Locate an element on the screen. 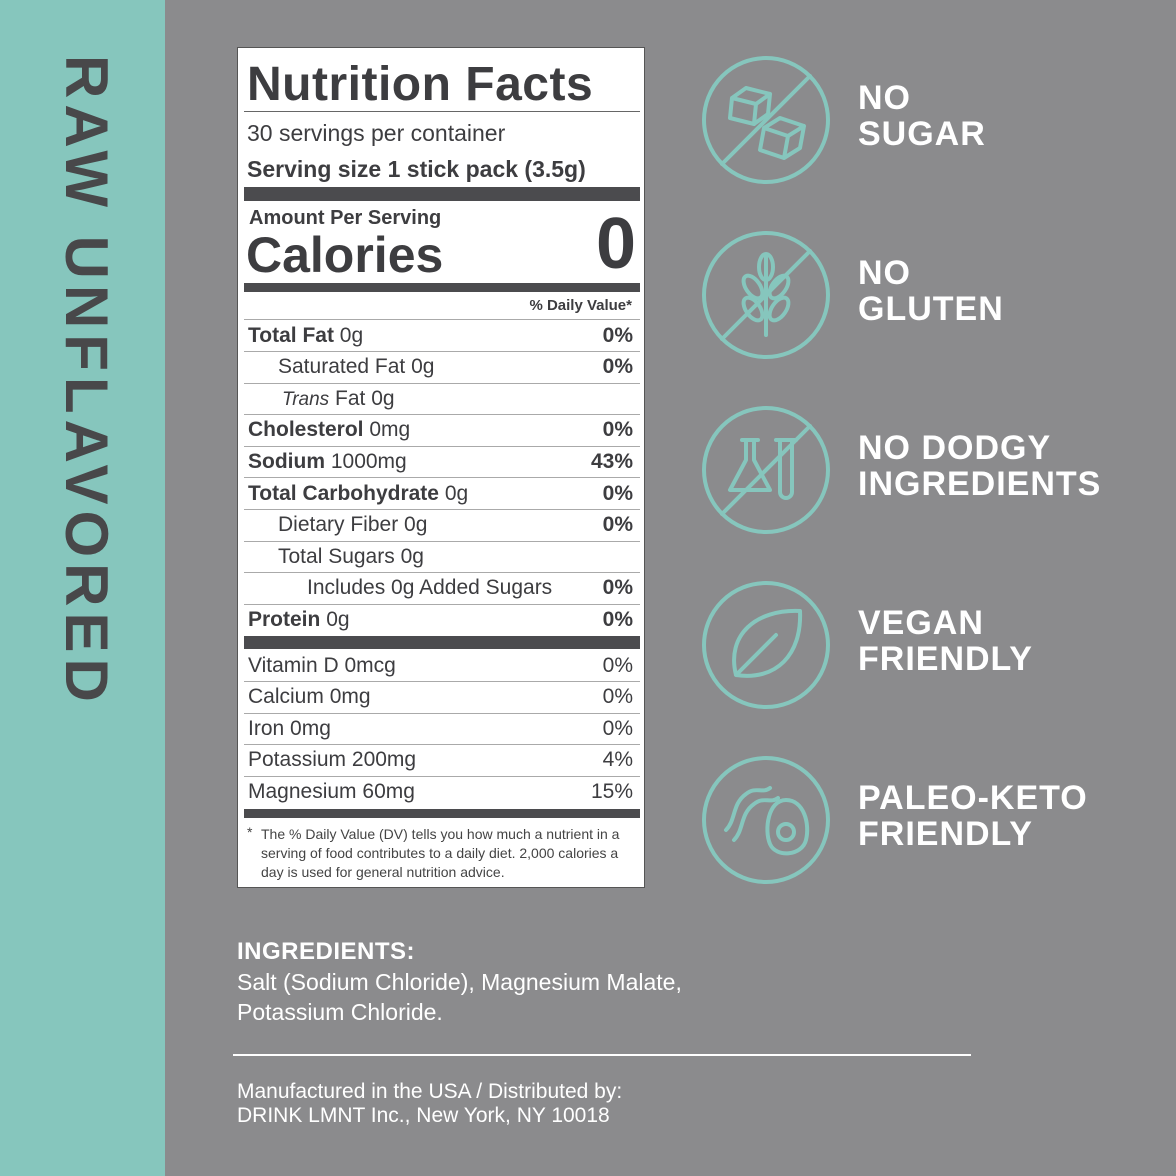 This screenshot has height=1176, width=1176. mineral-name: Potassium is located at coordinates (297, 760).